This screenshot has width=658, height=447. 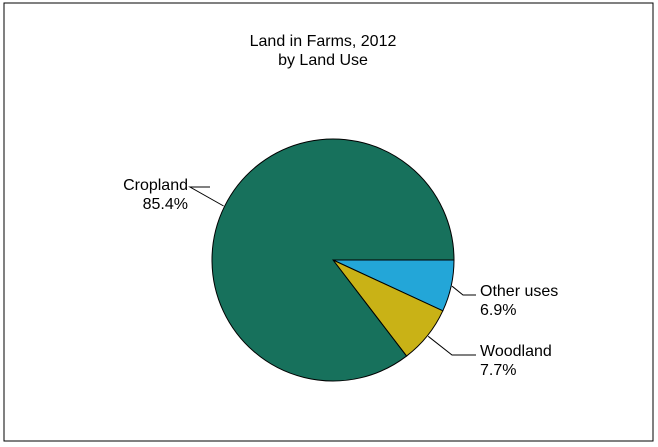 I want to click on leader-line-other-uses, so click(x=463, y=290).